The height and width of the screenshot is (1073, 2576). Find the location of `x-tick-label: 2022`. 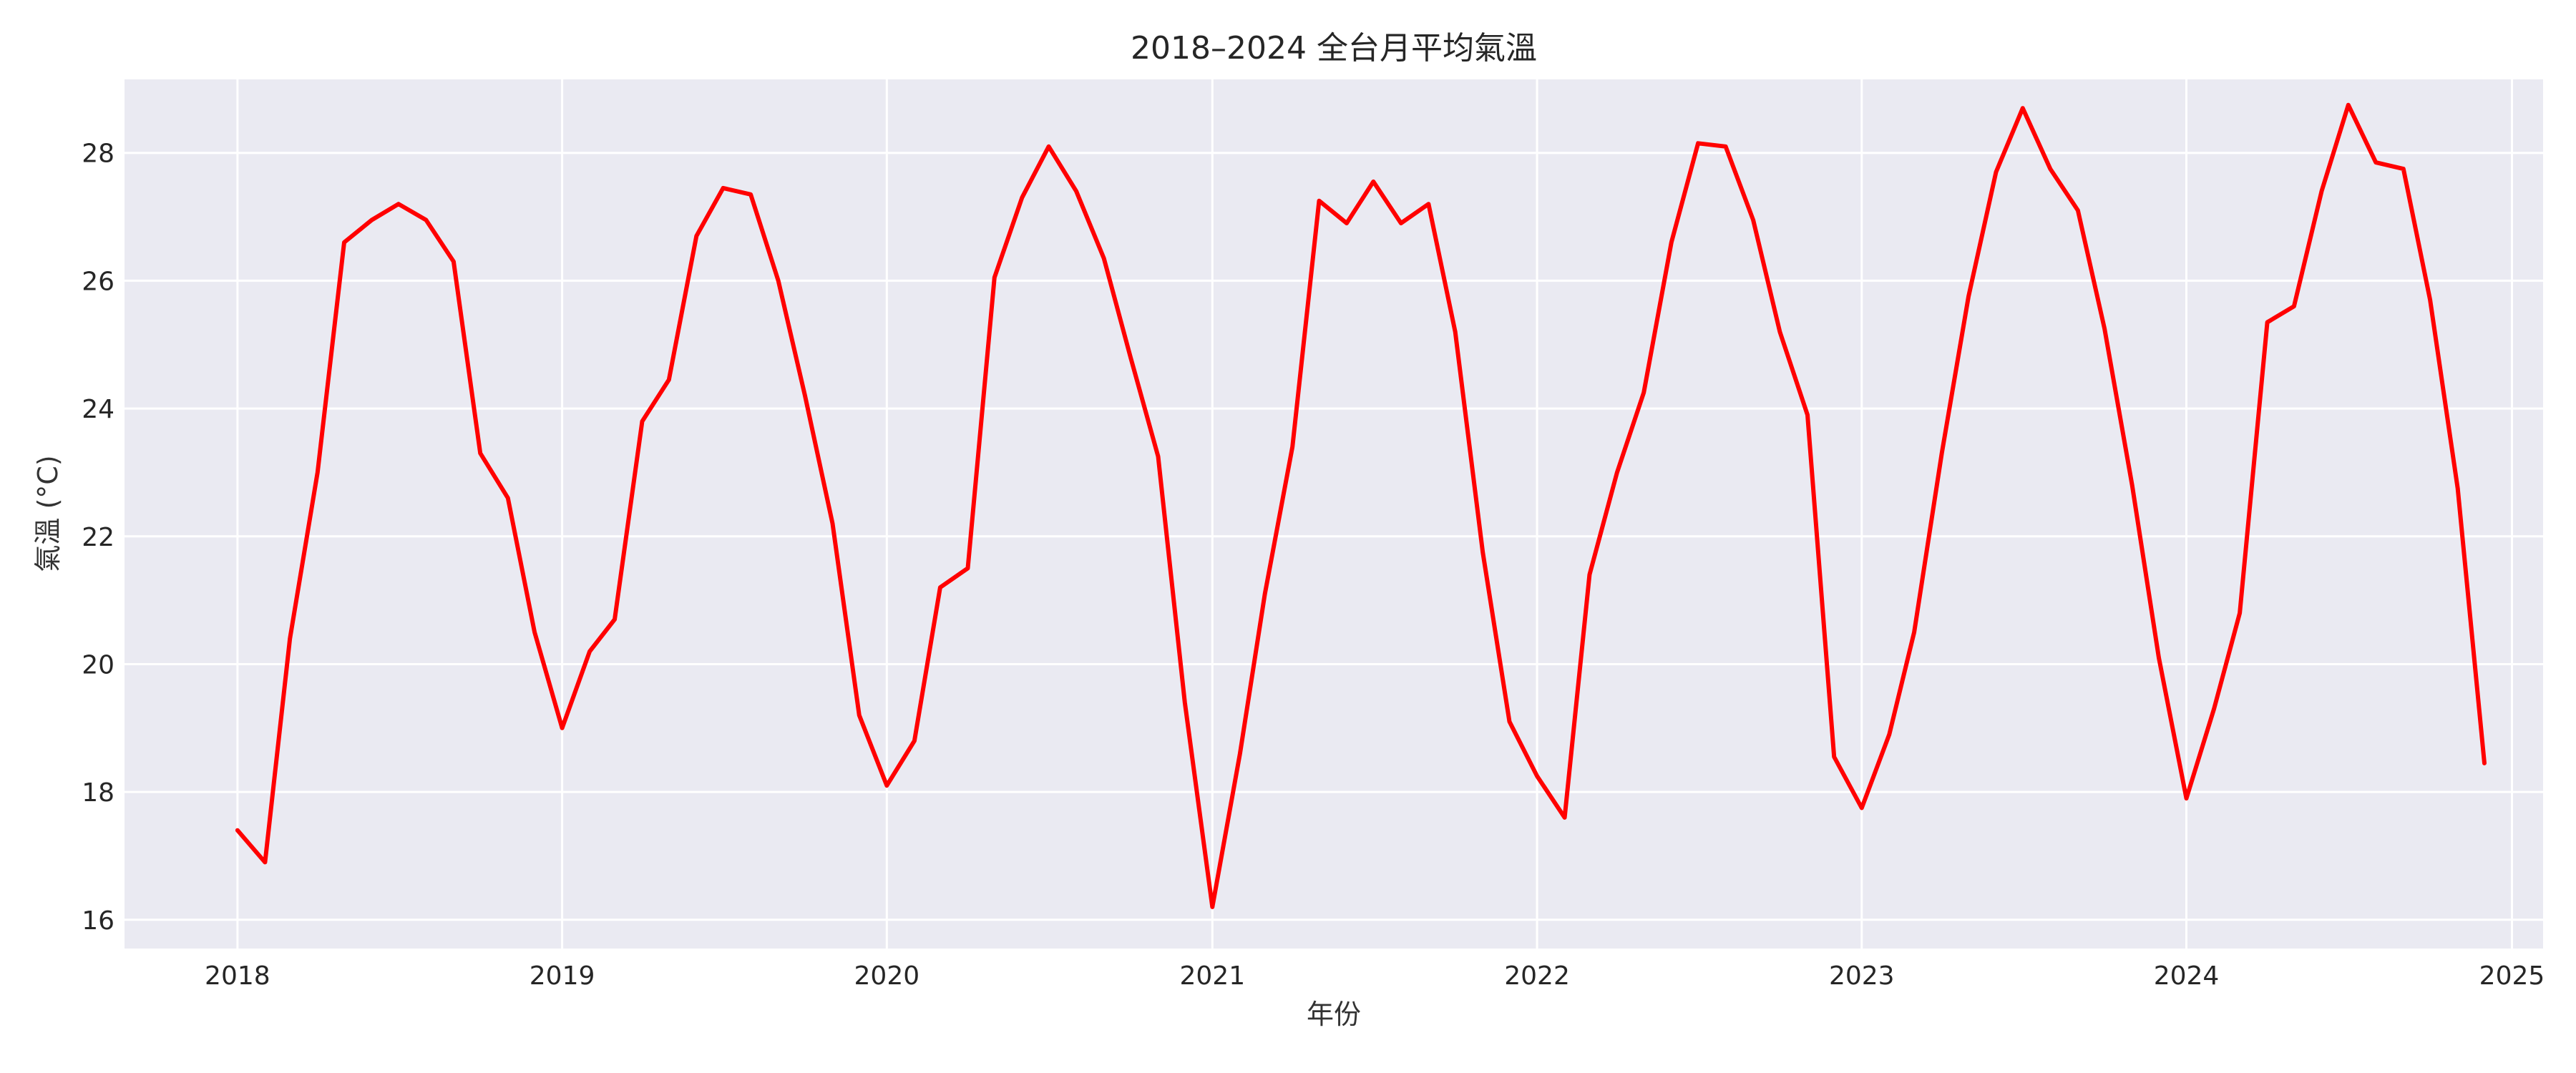

x-tick-label: 2022 is located at coordinates (1537, 976).